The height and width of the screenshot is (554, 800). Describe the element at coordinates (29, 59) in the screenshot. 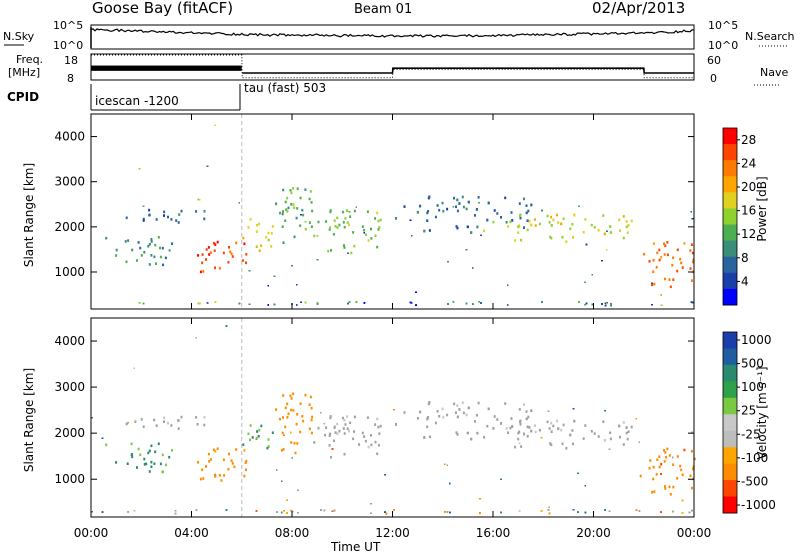

I see `freq-label-line1: Freq.` at that location.